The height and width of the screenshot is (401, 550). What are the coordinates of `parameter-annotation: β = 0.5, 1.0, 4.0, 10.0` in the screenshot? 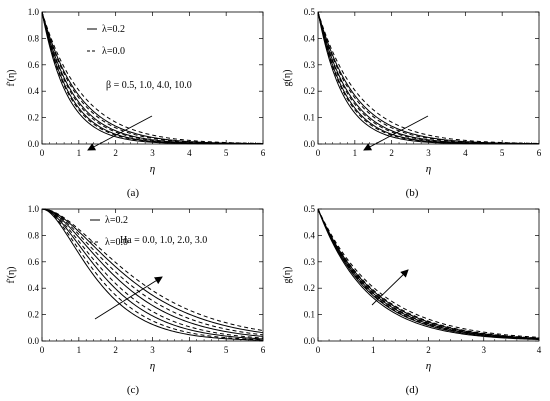 It's located at (149, 85).